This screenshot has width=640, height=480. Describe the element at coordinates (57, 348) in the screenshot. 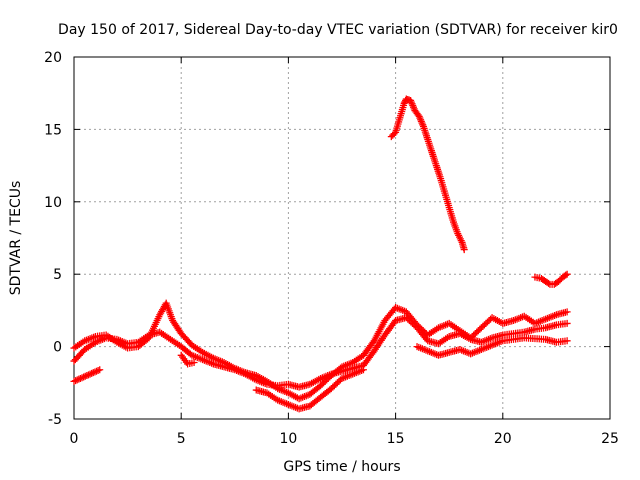

I see `y-tick-label: 0` at that location.